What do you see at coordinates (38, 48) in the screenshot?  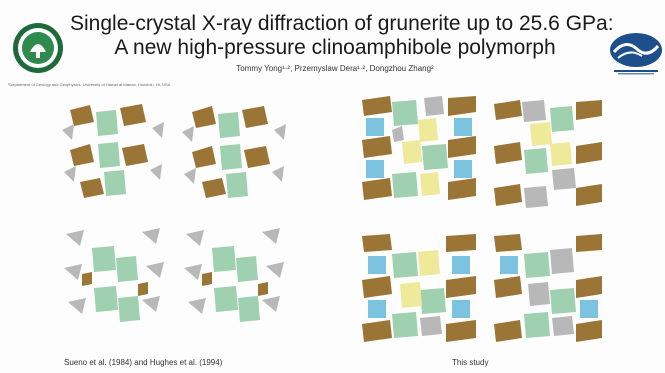 I see `university-seal-icon` at bounding box center [38, 48].